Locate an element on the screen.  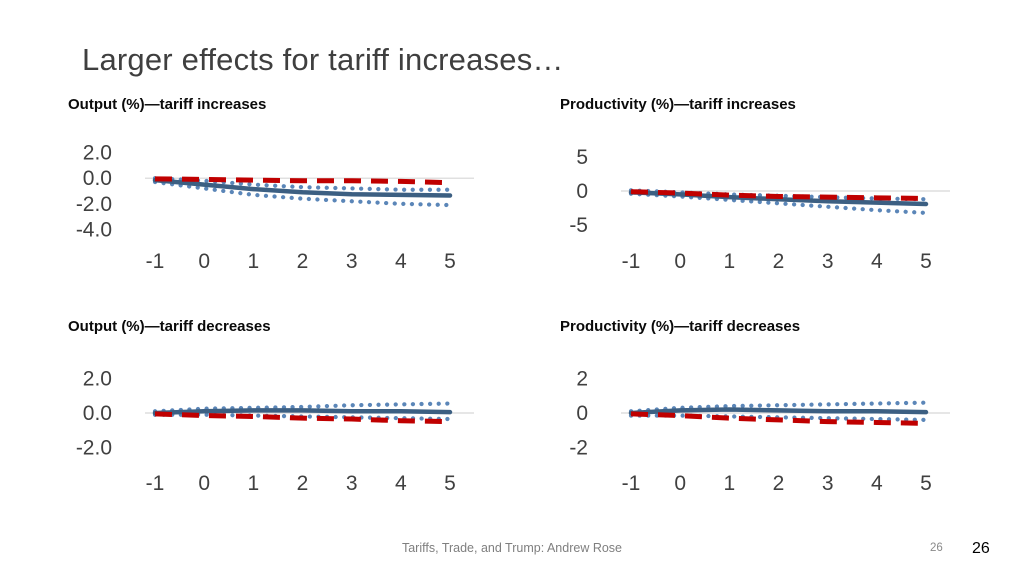
chart-title-productivity-increases: Productivity (%)—tariff increases is located at coordinates (678, 104).